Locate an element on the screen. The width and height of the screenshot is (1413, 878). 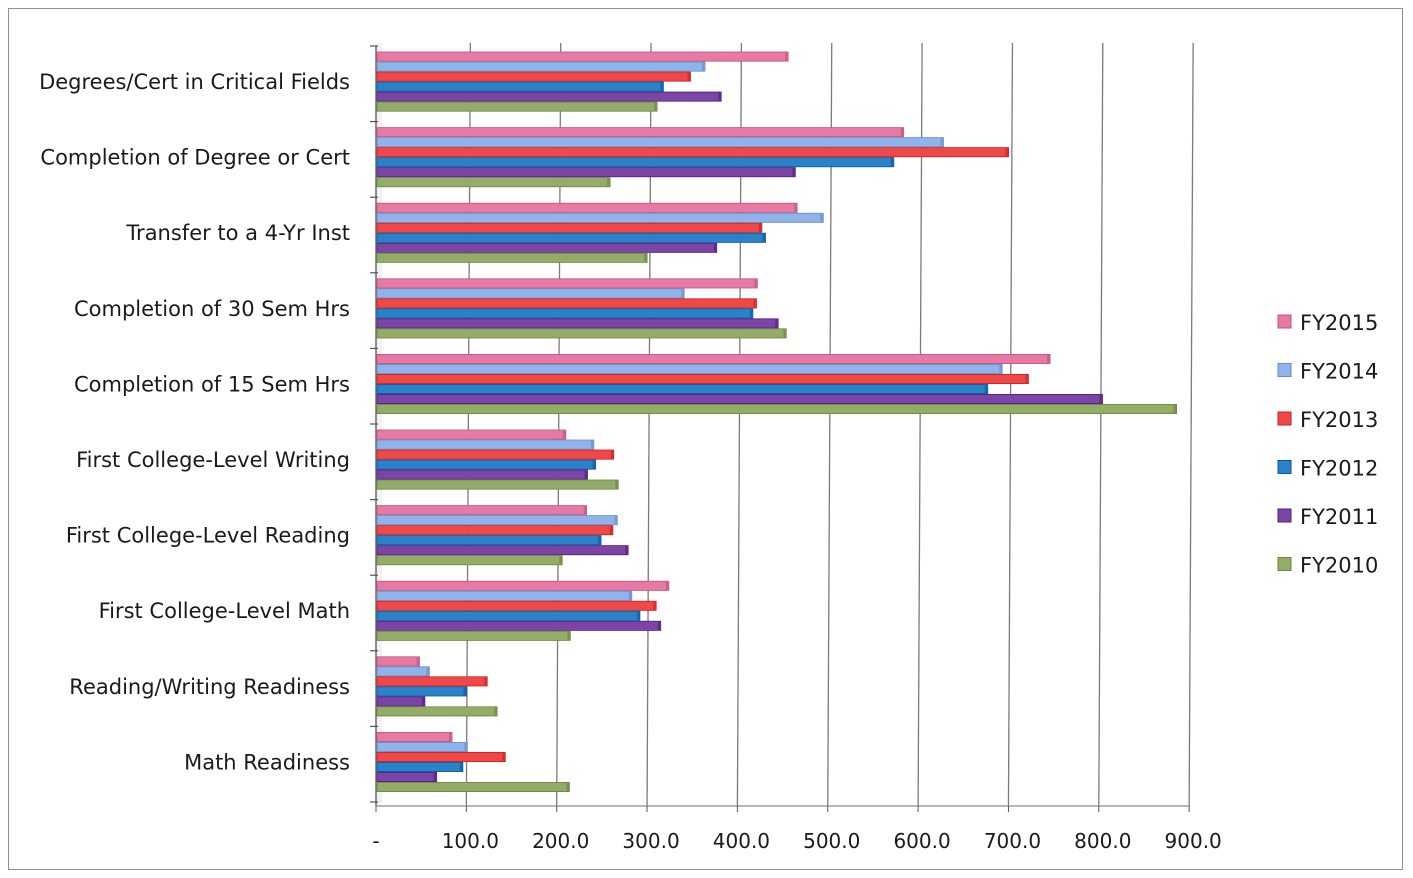
legend-swatch-fy2012 is located at coordinates (1284, 467).